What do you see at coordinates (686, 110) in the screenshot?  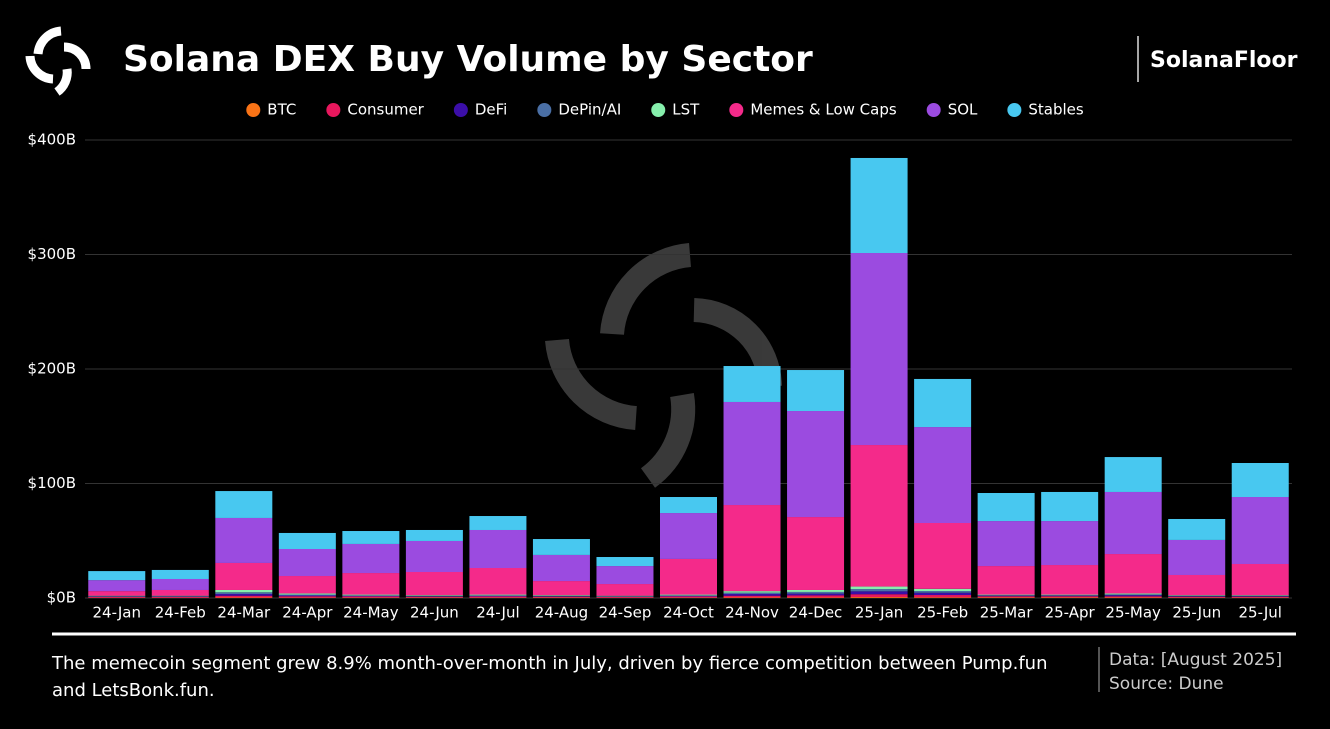 I see `legend-label: LST` at bounding box center [686, 110].